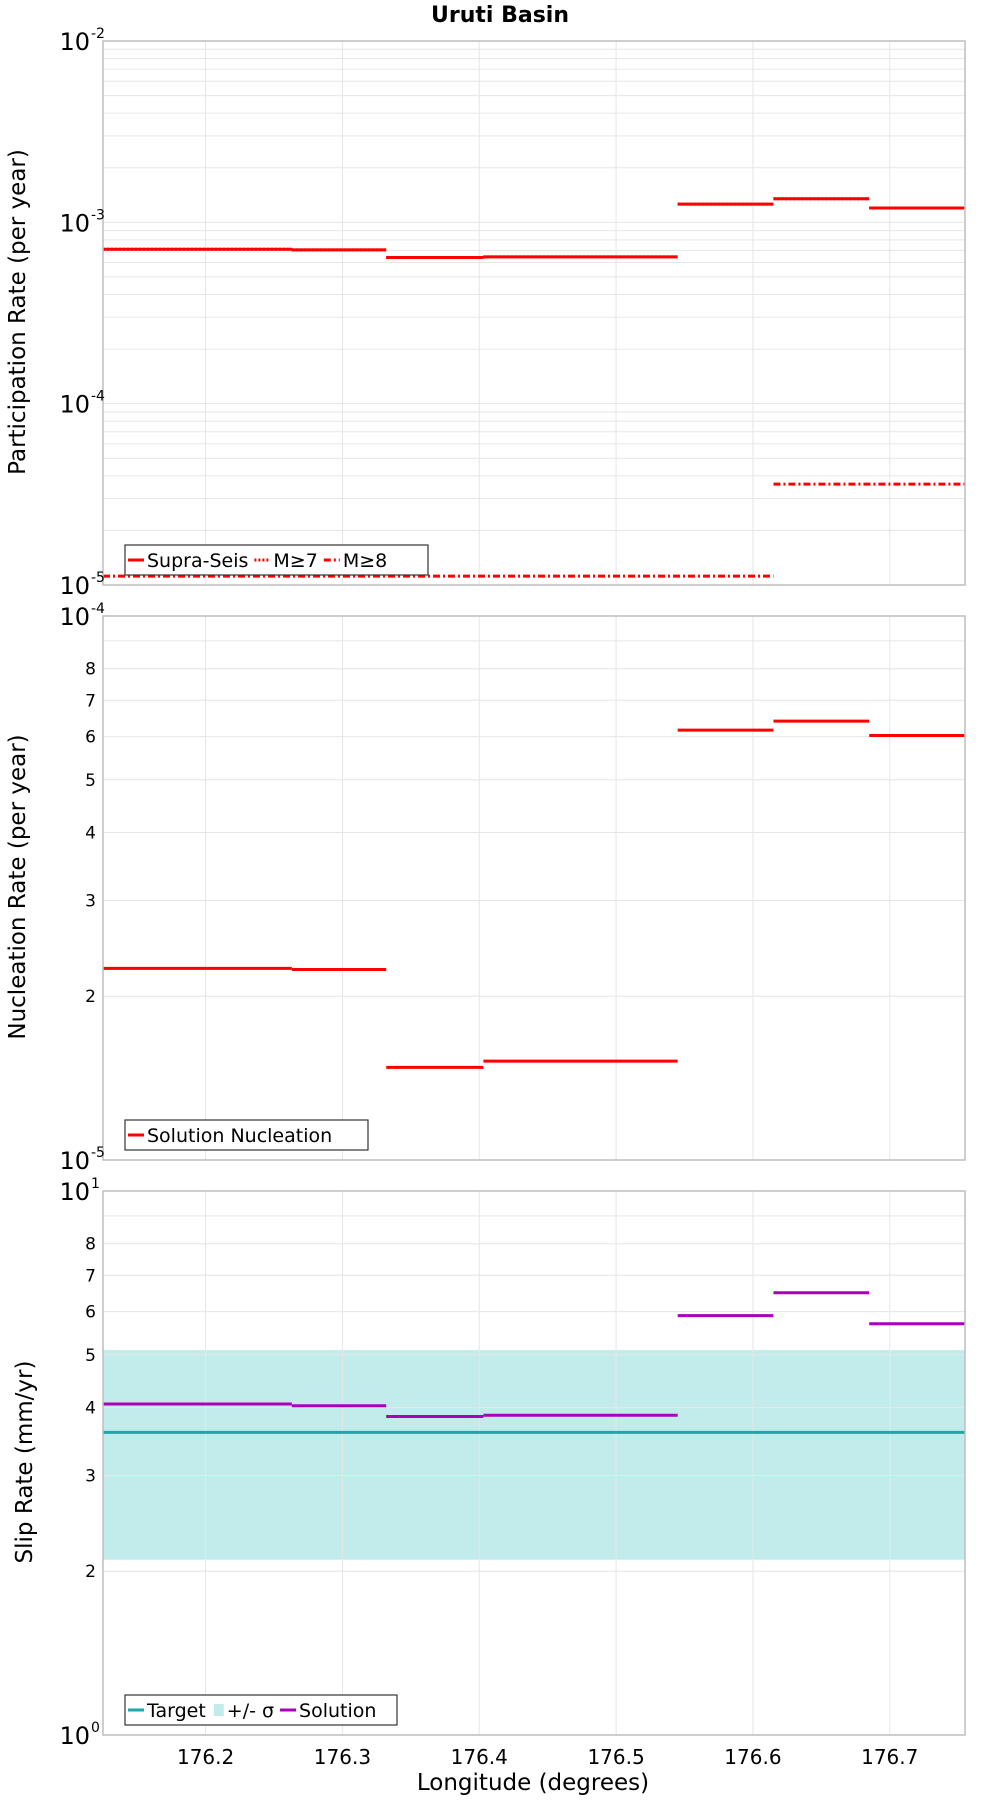 This screenshot has width=1000, height=1800. Describe the element at coordinates (197, 561) in the screenshot. I see `legend-label: Supra-Seis` at that location.